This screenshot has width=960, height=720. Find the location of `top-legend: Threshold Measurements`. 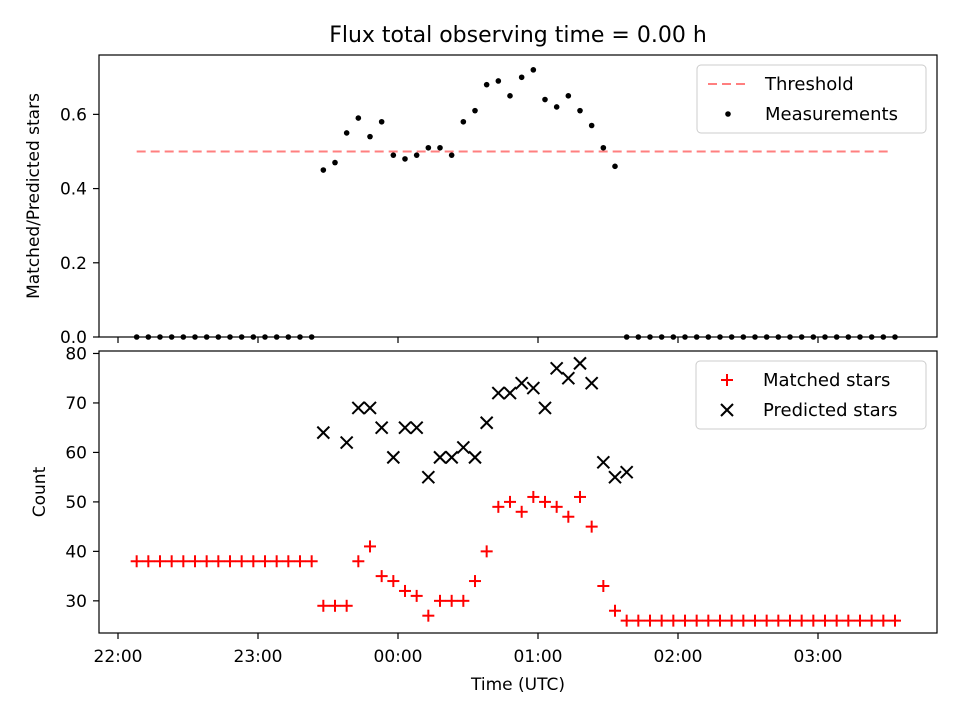

top-legend: Threshold Measurements is located at coordinates (811, 99).